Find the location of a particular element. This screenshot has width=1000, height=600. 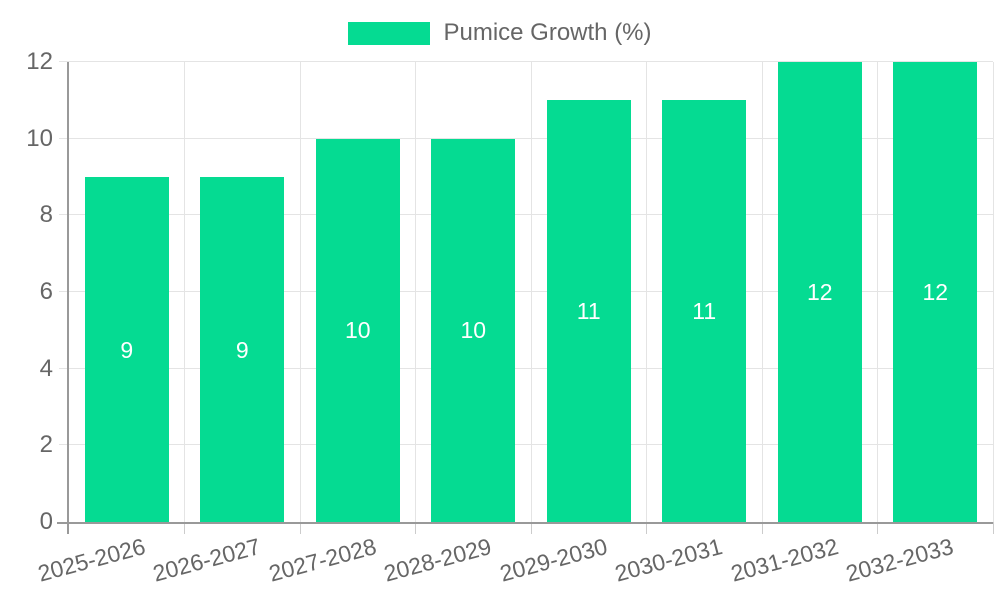

y-axis-tick-label: 8 is located at coordinates (46, 215).